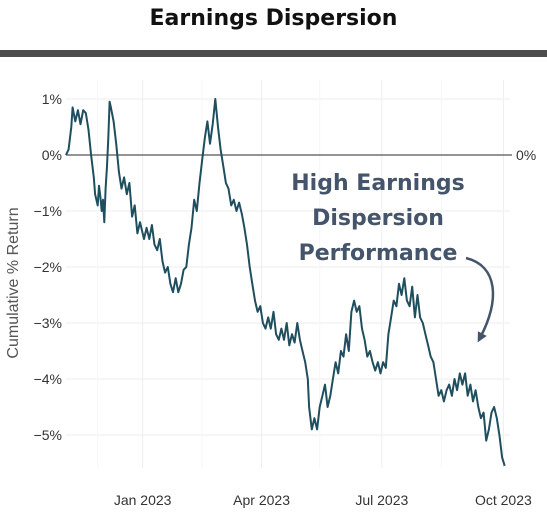 The height and width of the screenshot is (531, 547). What do you see at coordinates (301, 155) in the screenshot?
I see `zero-reference: 0%` at bounding box center [301, 155].